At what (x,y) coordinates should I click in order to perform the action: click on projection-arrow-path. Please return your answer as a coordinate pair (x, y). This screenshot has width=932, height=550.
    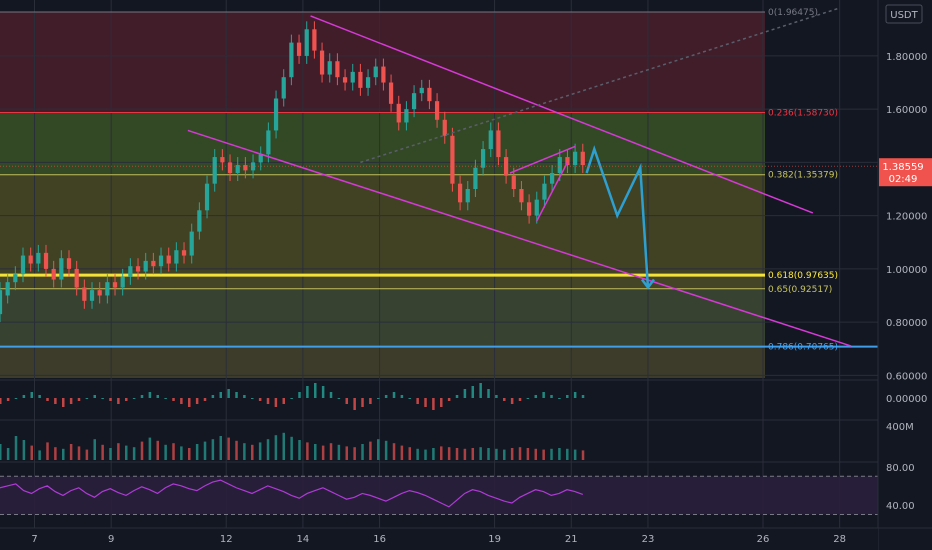
    Looking at the image, I should click on (620, 217).